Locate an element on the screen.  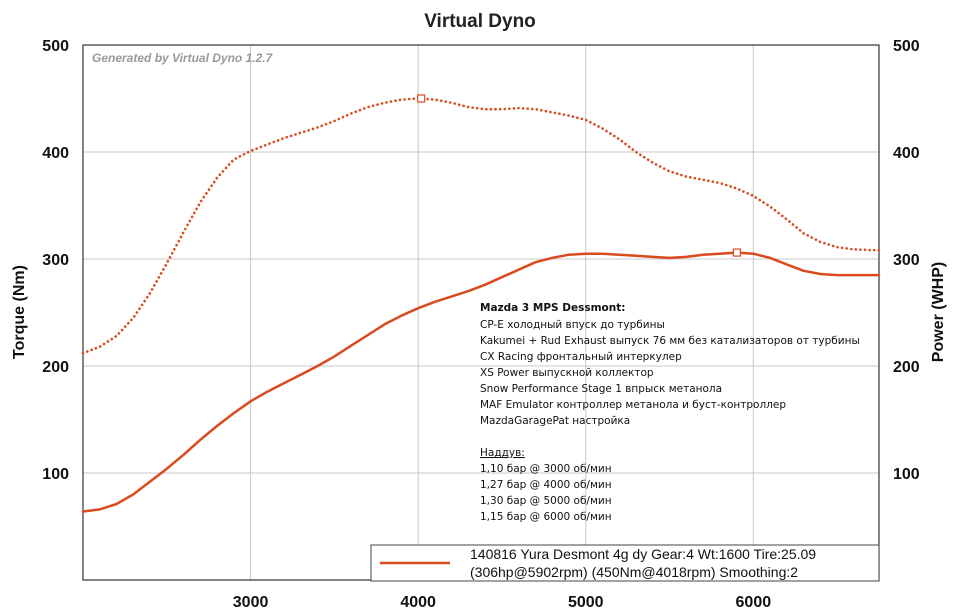
notes-line: CX Racing фронтальный интеркулер is located at coordinates (581, 357).